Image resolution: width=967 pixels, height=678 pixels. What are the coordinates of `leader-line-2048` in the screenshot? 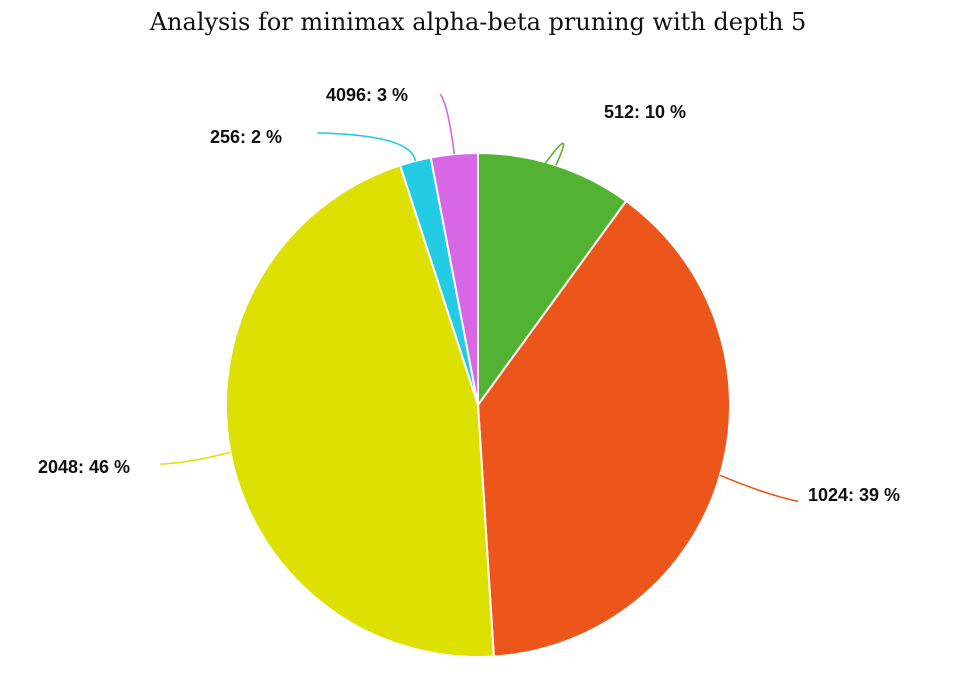 It's located at (195, 458).